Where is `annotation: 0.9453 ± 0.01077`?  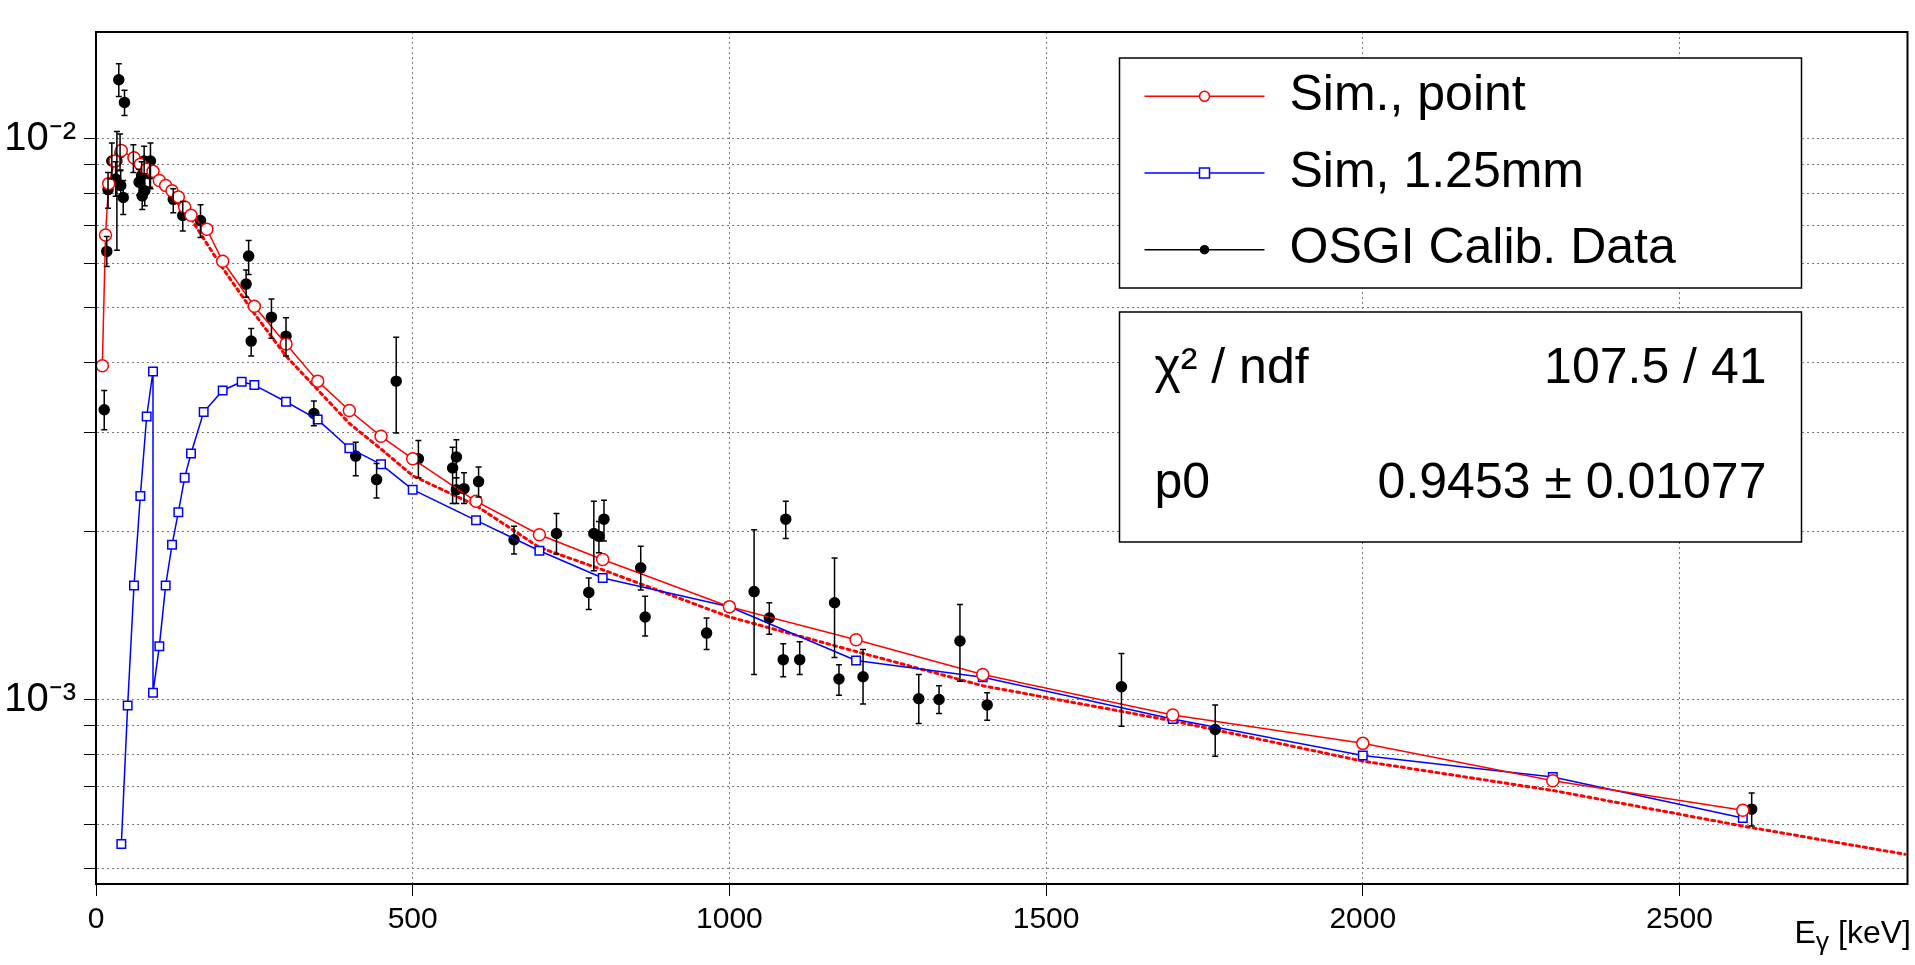 annotation: 0.9453 ± 0.01077 is located at coordinates (1572, 481).